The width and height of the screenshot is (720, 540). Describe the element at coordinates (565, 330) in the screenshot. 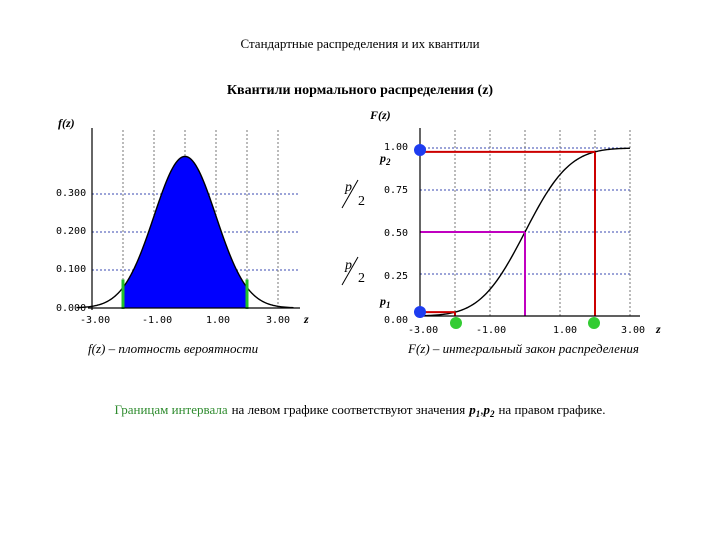

I see `right-x-tick-p1: 1.00` at that location.